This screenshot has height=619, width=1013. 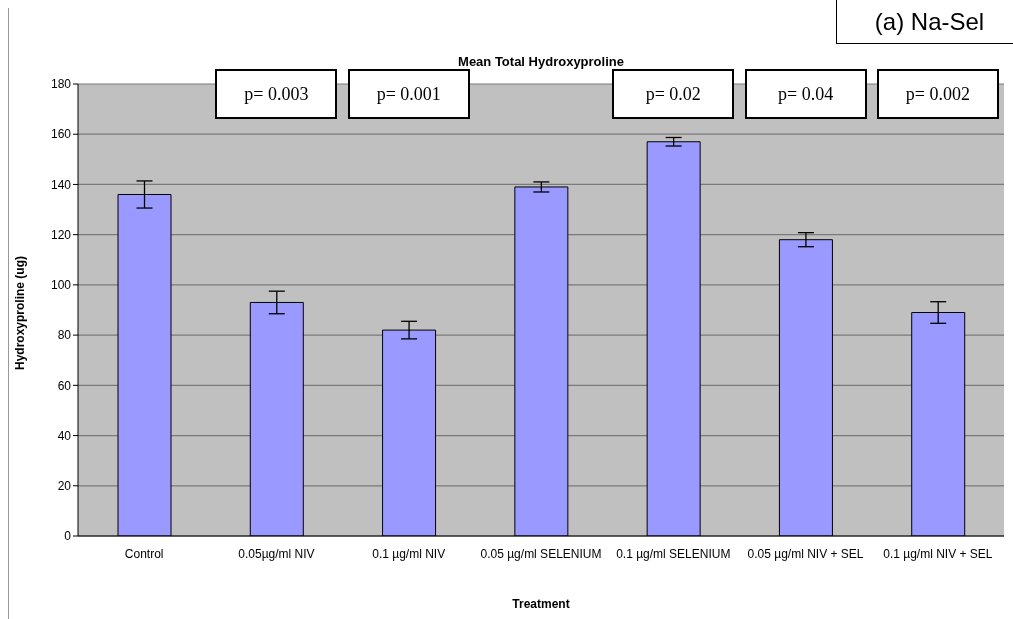 What do you see at coordinates (61, 285) in the screenshot?
I see `y-tick-label: 100` at bounding box center [61, 285].